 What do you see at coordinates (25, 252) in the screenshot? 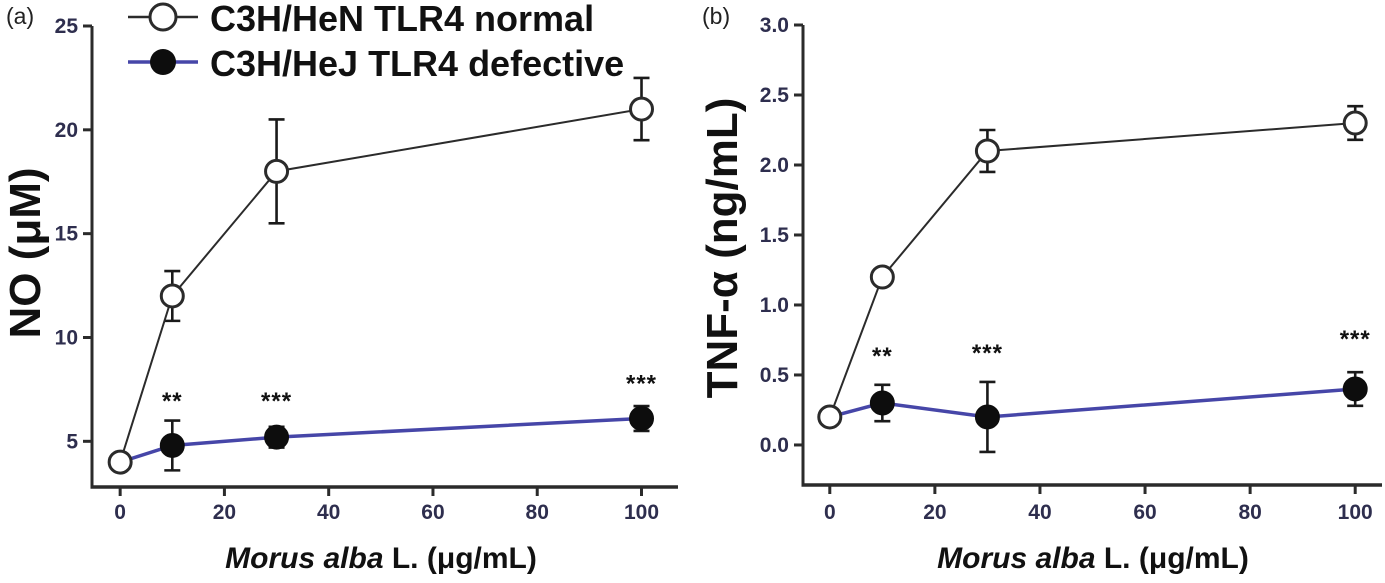
I see `y-axis-title: NO (μM)` at bounding box center [25, 252].